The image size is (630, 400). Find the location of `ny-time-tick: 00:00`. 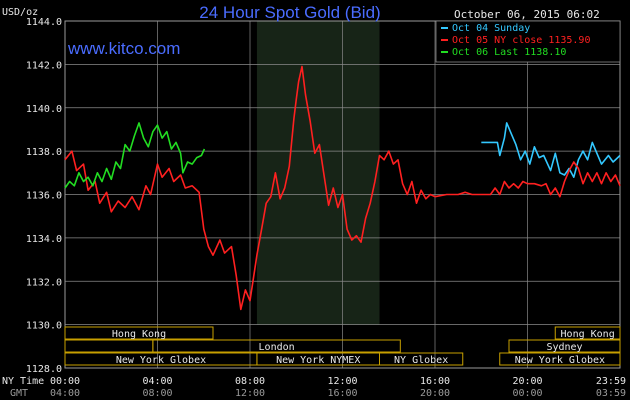

ny-time-tick: 00:00 is located at coordinates (65, 381).